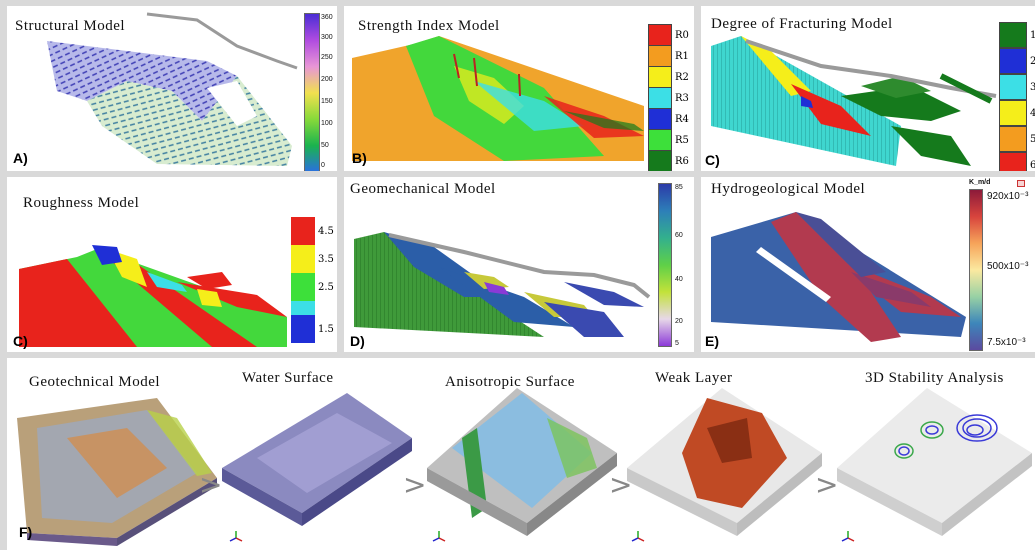  Describe the element at coordinates (323, 165) in the screenshot. I see `colorbar-tick: 0` at that location.